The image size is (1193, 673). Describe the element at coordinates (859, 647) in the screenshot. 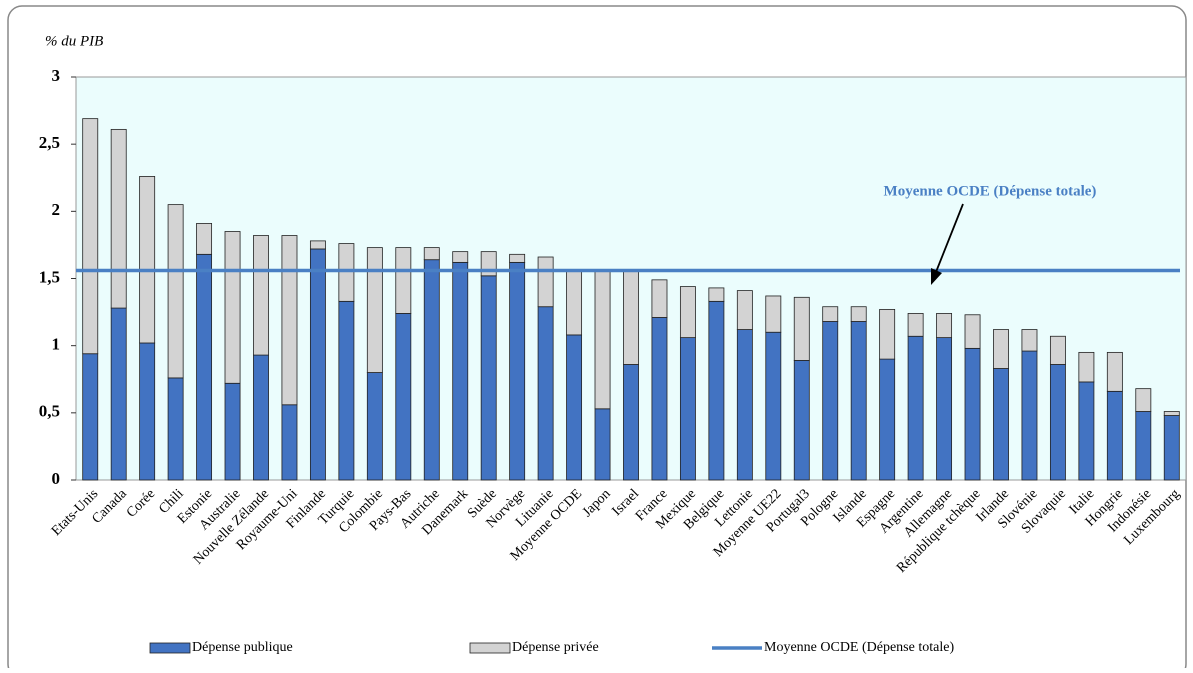

I see `legend-label: Moyenne OCDE (Dépense totale)` at that location.